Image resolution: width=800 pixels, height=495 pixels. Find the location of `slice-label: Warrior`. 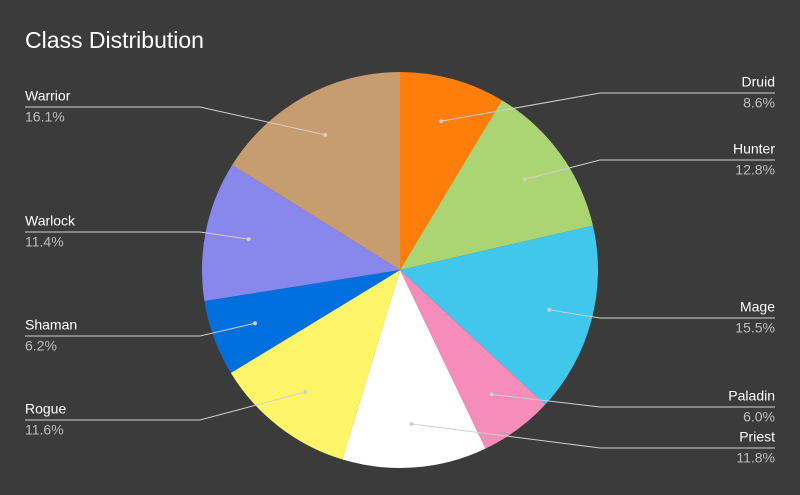

slice-label: Warrior is located at coordinates (48, 96).